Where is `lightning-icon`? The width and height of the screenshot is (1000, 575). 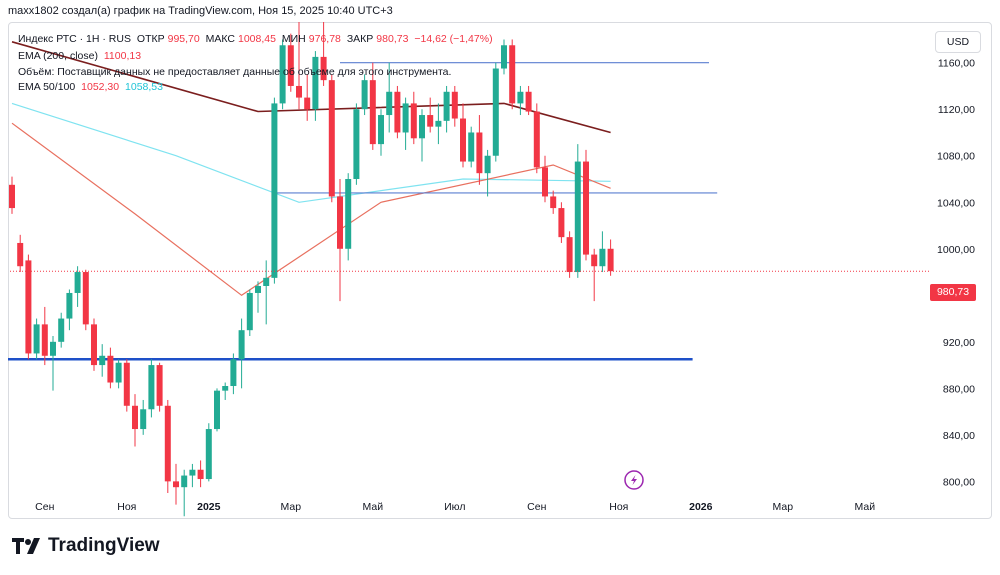 lightning-icon is located at coordinates (634, 480).